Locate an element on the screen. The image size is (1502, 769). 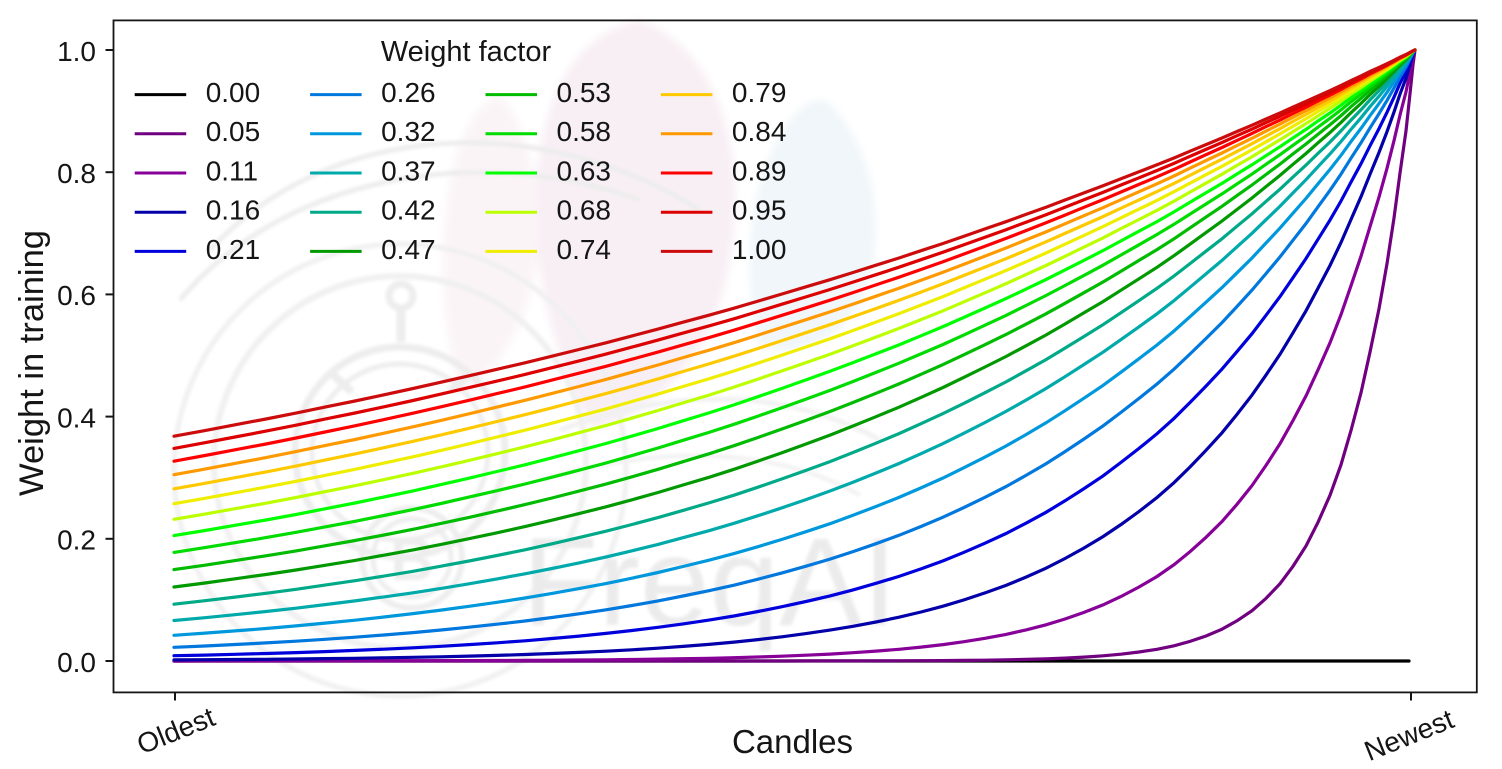
svg-text: Weight in training is located at coordinates (32, 363).